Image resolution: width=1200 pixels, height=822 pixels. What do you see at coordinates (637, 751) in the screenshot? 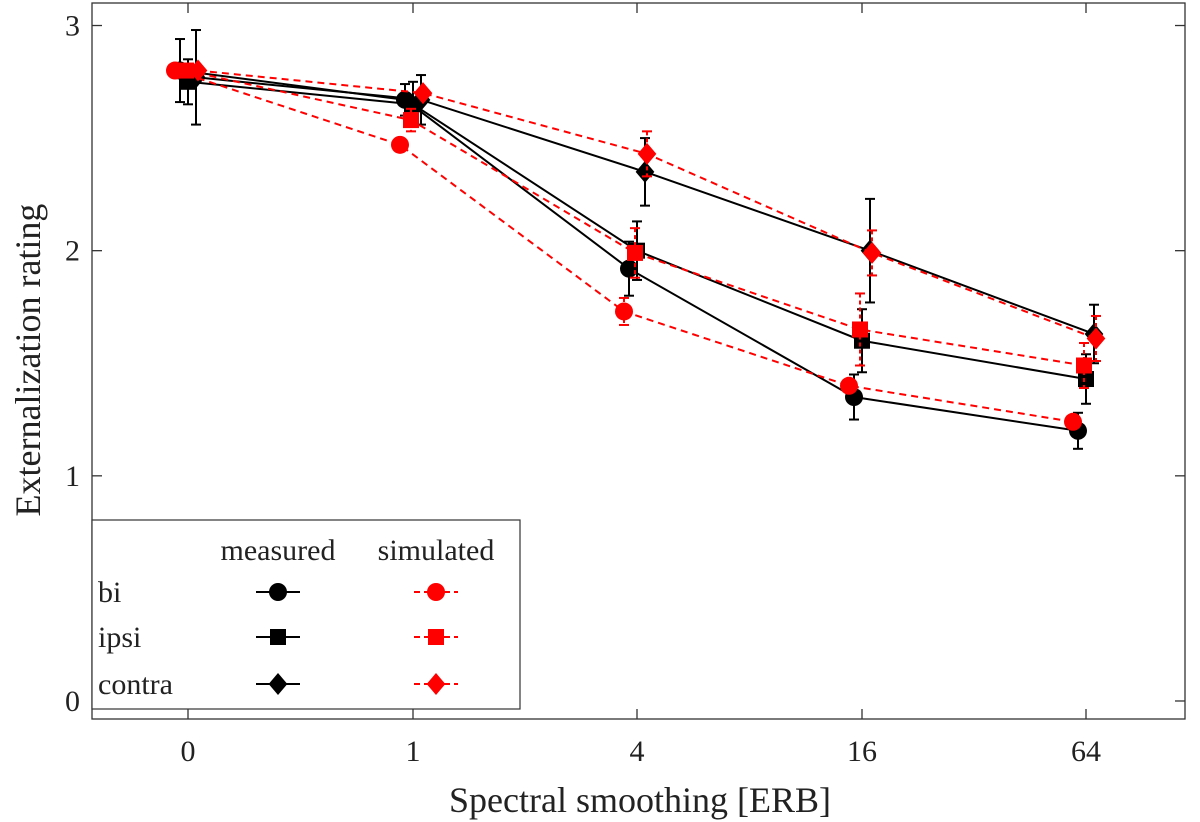
I see `x-tick-label: 4` at bounding box center [637, 751].